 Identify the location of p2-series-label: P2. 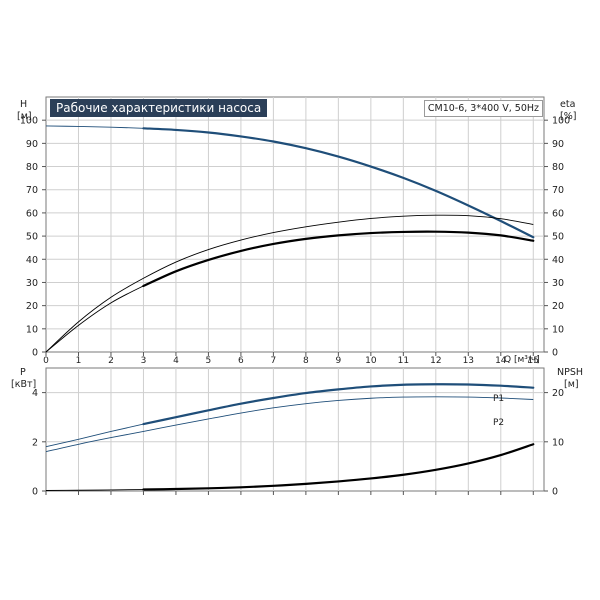
(498, 423).